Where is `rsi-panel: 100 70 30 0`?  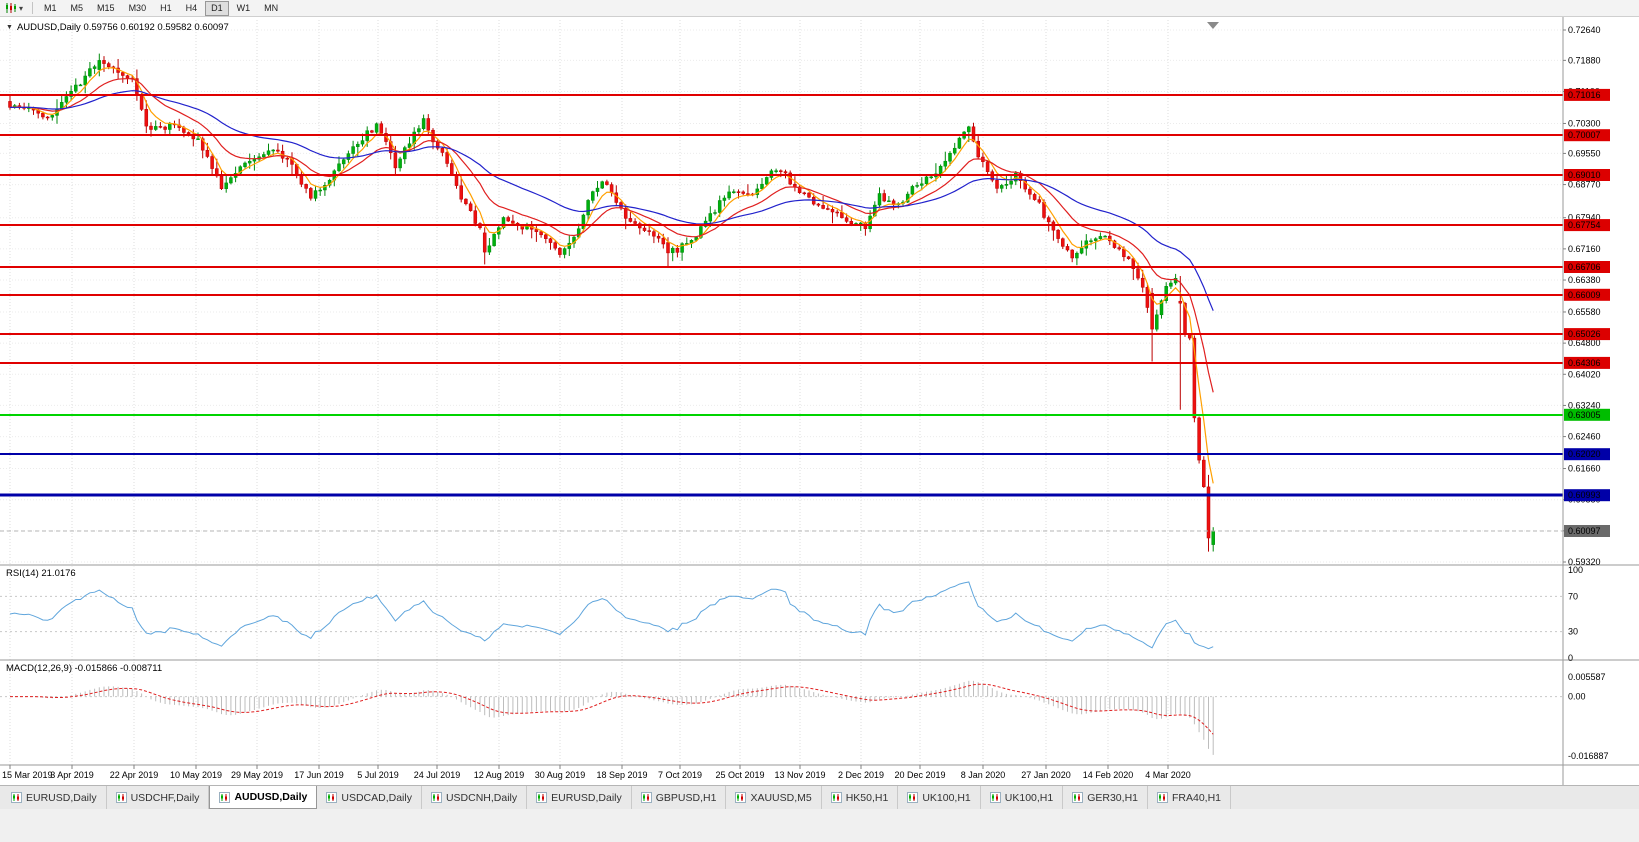 rsi-panel: 100 70 30 0 is located at coordinates (791, 614).